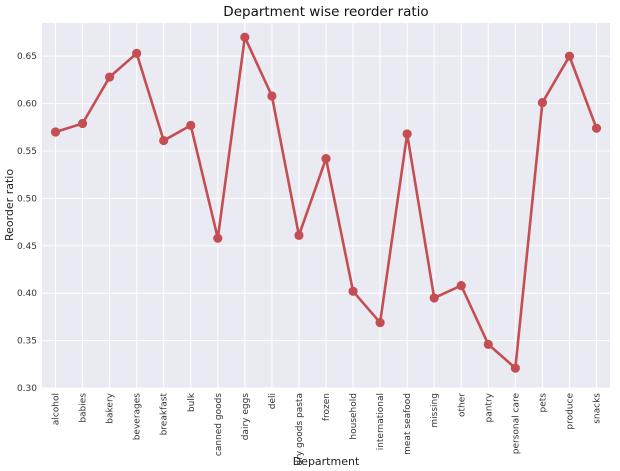 This screenshot has width=620, height=471. What do you see at coordinates (27, 294) in the screenshot?
I see `y-tick-label: 0.40` at bounding box center [27, 294].